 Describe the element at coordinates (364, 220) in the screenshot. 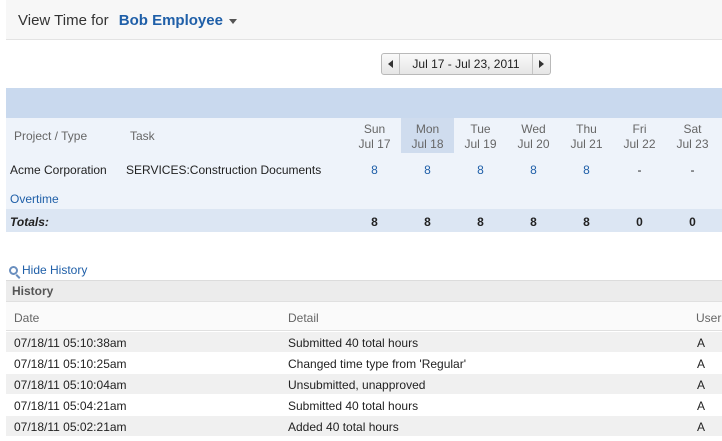

I see `timesheet-totals-row` at that location.